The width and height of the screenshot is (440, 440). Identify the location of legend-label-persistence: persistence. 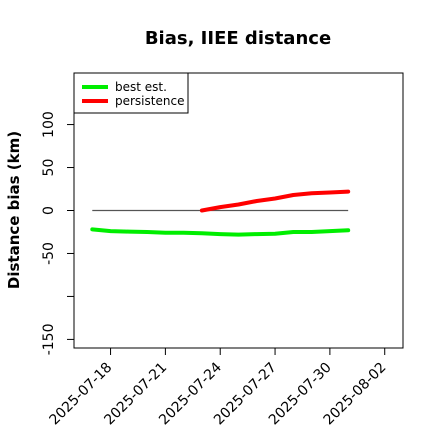
(149, 101).